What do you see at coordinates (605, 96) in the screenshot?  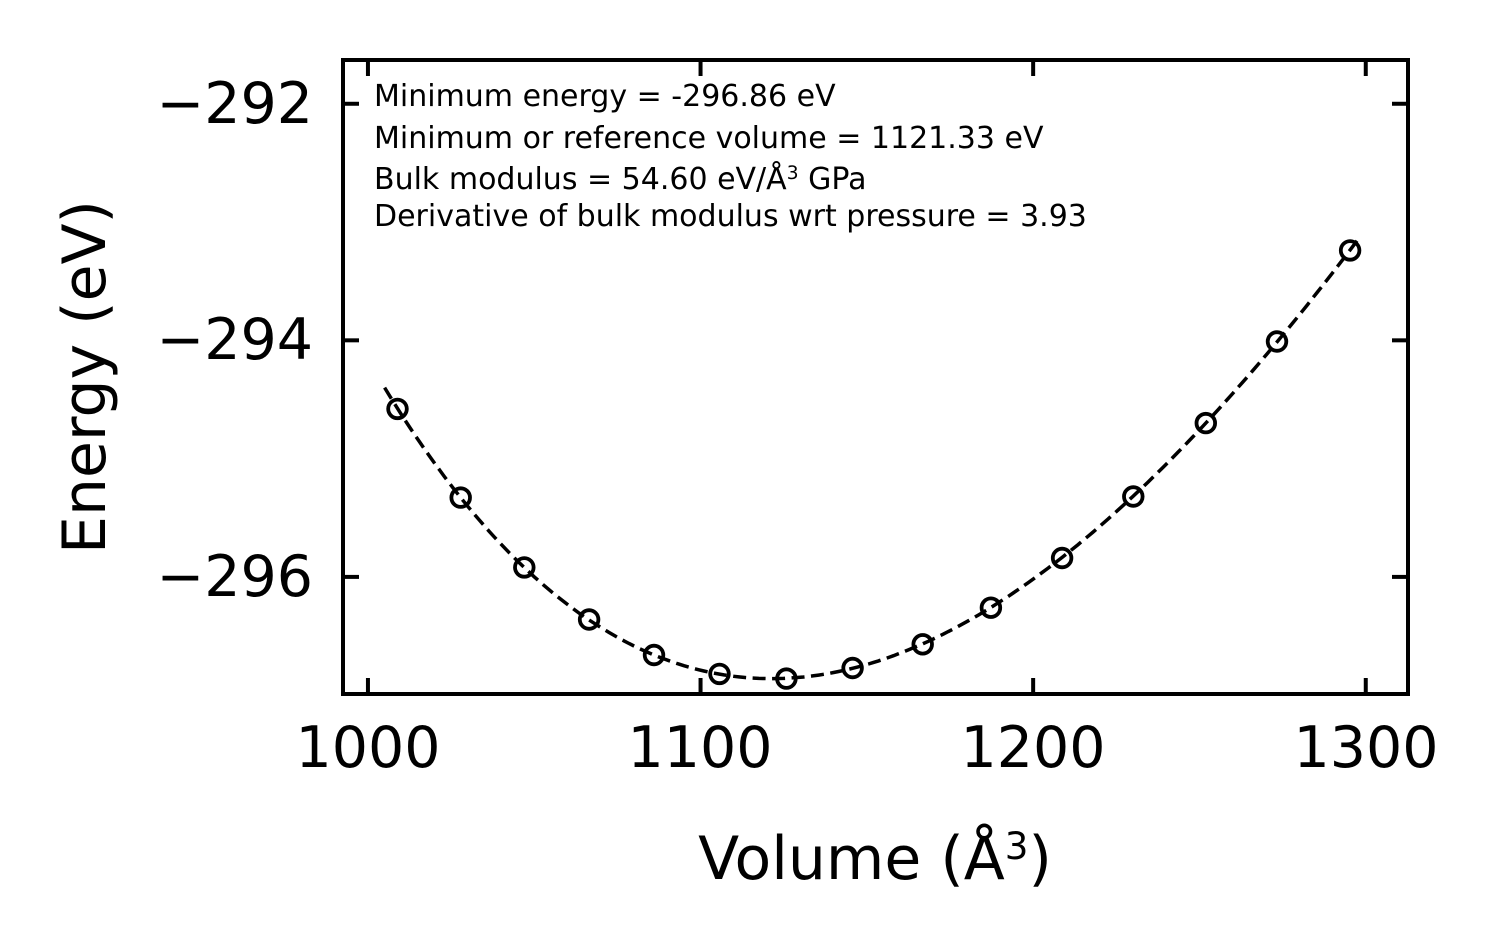 I see `annotation-min-energy: Minimum energy = -296.86 eV` at bounding box center [605, 96].